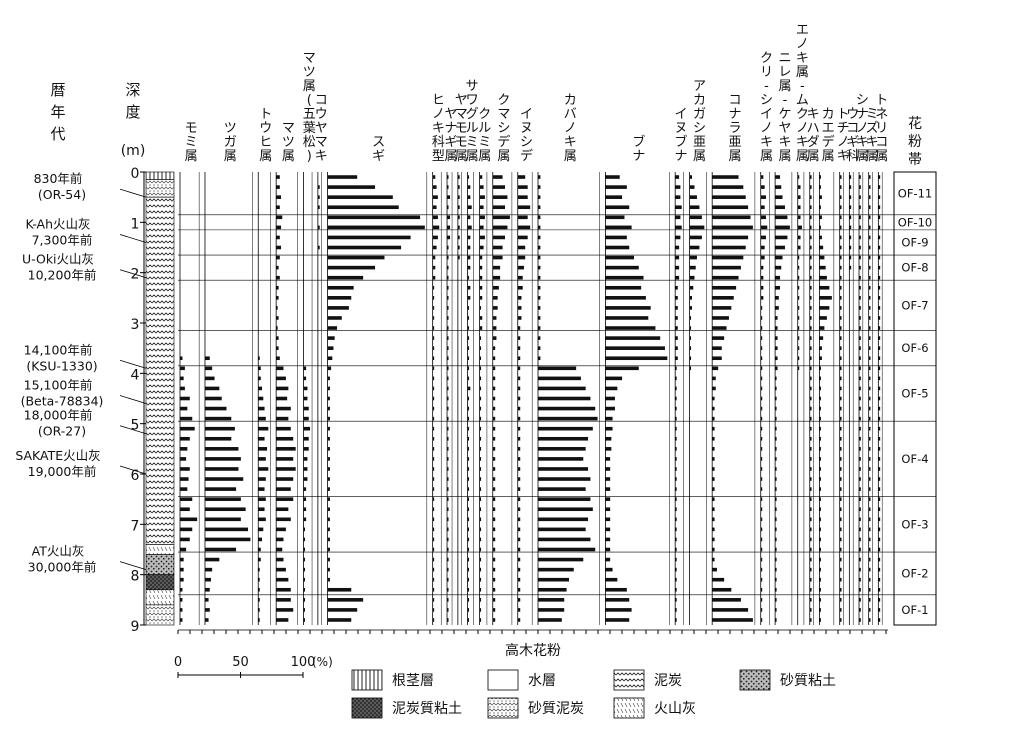 The width and height of the screenshot is (1010, 737). I want to click on taxon-label-char: キ, so click(813, 114).